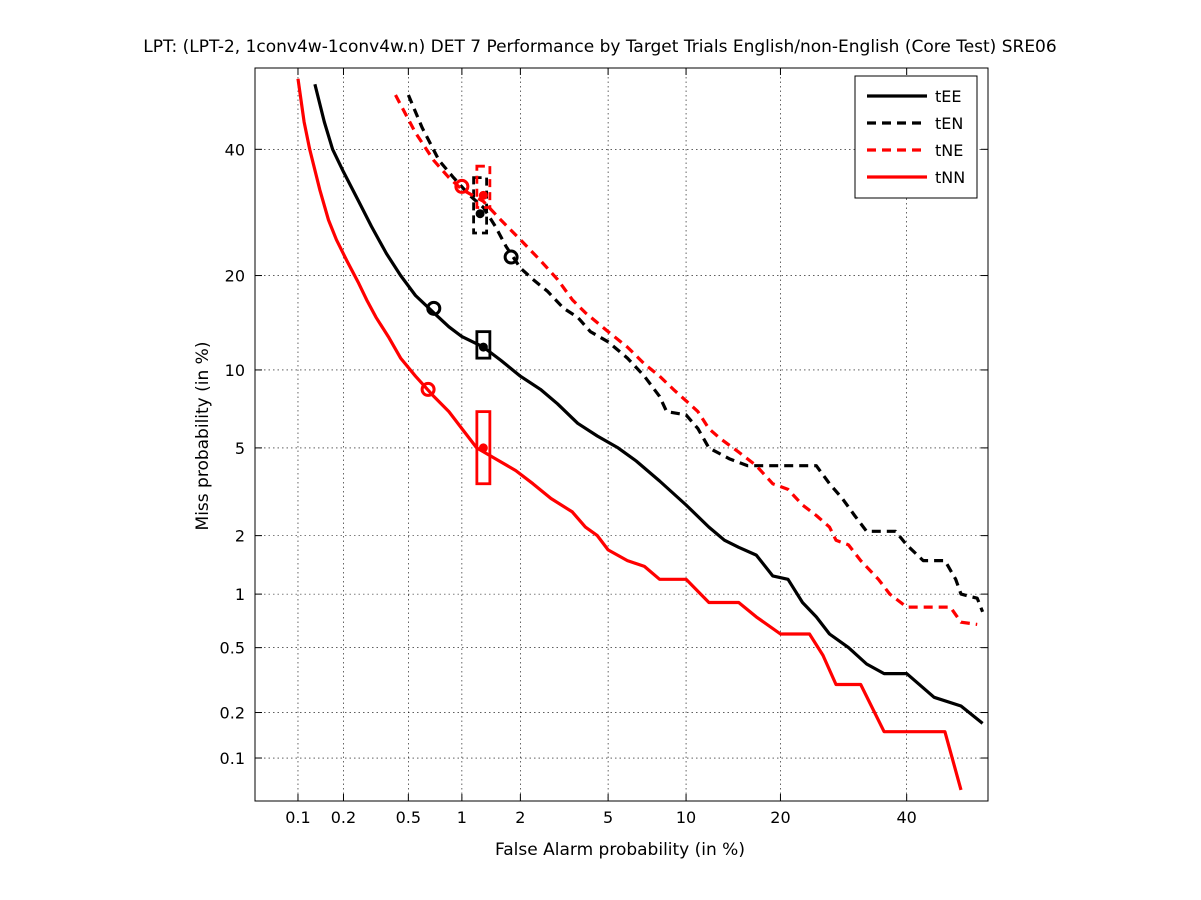 Image resolution: width=1201 pixels, height=900 pixels. What do you see at coordinates (408, 817) in the screenshot?
I see `x-tick-label: 0.5` at bounding box center [408, 817].